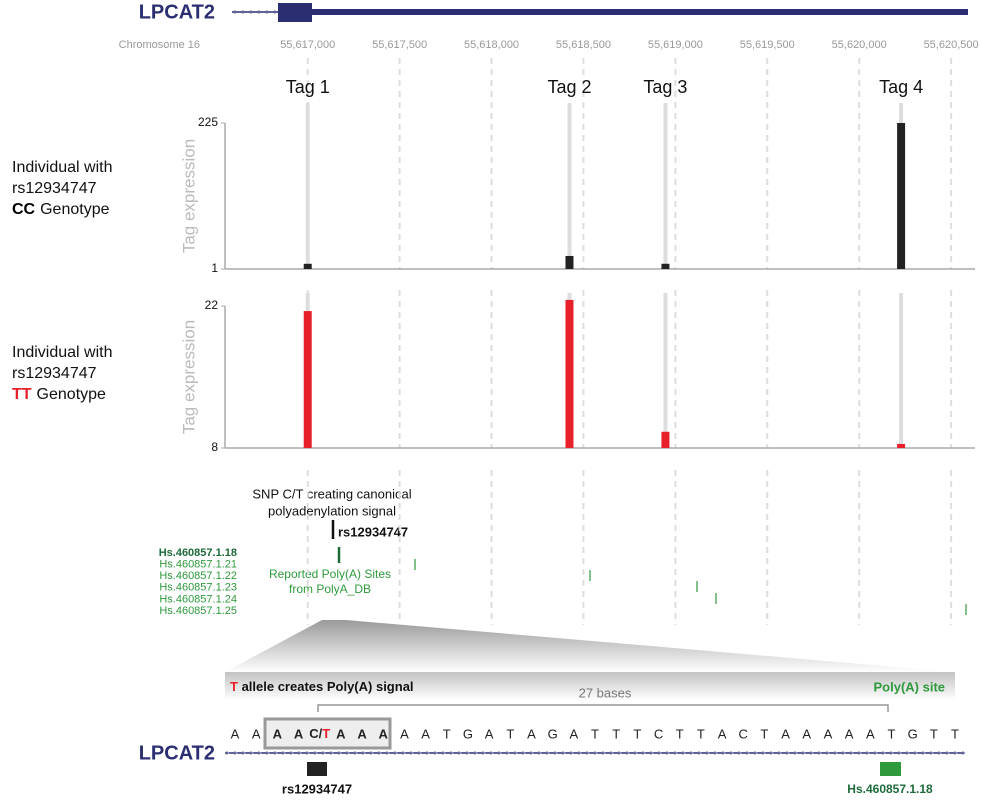 This screenshot has width=981, height=800. Describe the element at coordinates (198, 611) in the screenshot. I see `site-label: Hs.460857.1.25` at that location.